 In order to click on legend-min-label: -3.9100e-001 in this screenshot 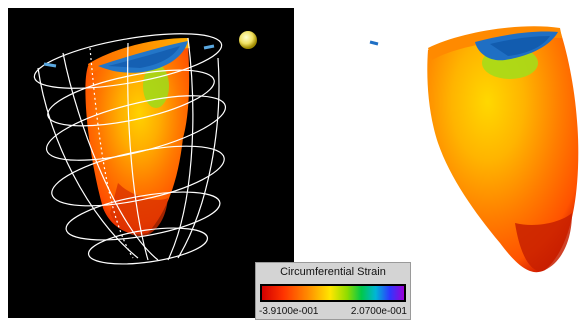, I will do `click(289, 311)`.